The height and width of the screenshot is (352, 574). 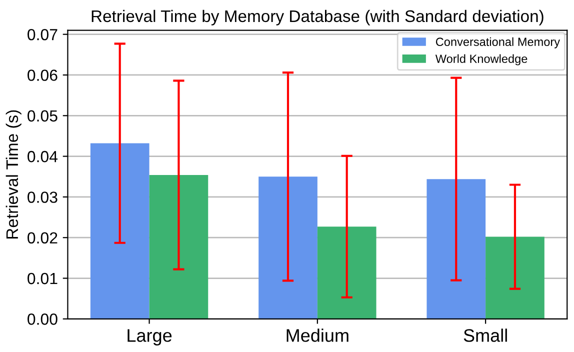 What do you see at coordinates (43, 116) in the screenshot?
I see `y-tick-label: 0.05` at bounding box center [43, 116].